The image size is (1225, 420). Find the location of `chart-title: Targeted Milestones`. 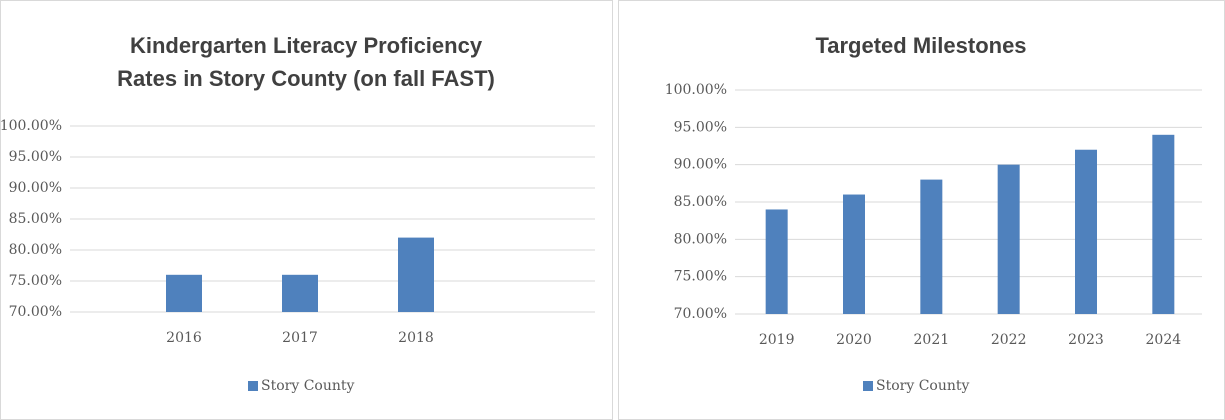

chart-title: Targeted Milestones is located at coordinates (920, 45).